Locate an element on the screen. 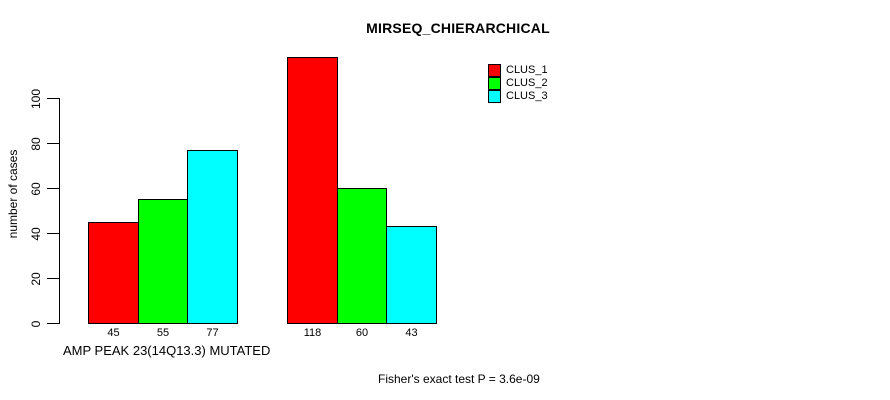  legend-item: CLUS_1 is located at coordinates (518, 70).